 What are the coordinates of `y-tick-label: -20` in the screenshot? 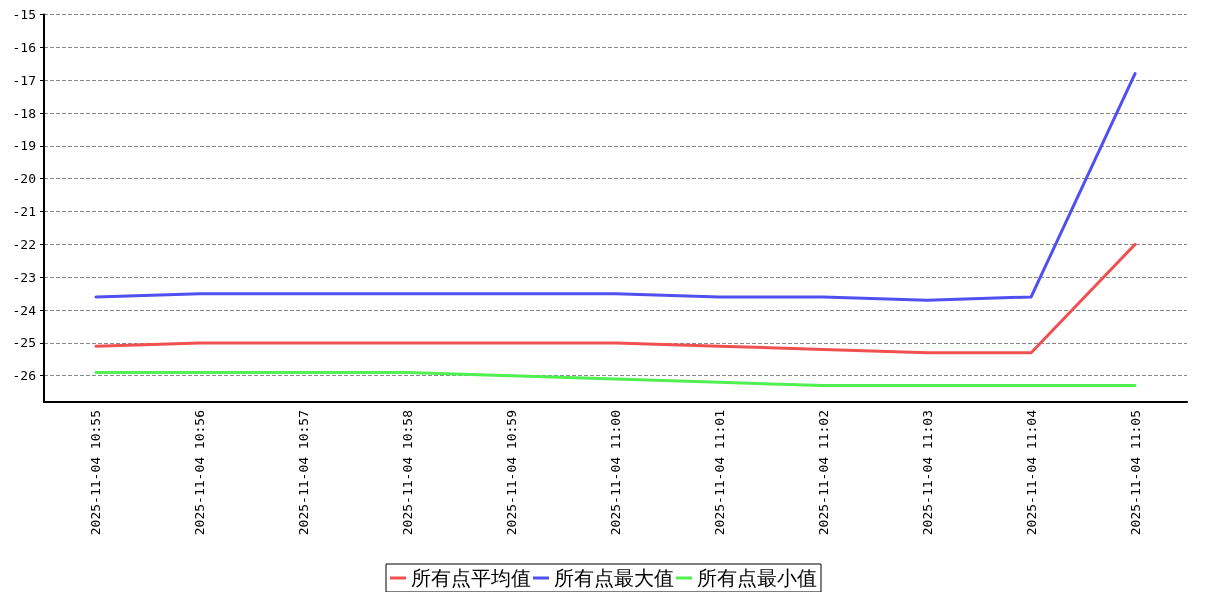 It's located at (24, 179).